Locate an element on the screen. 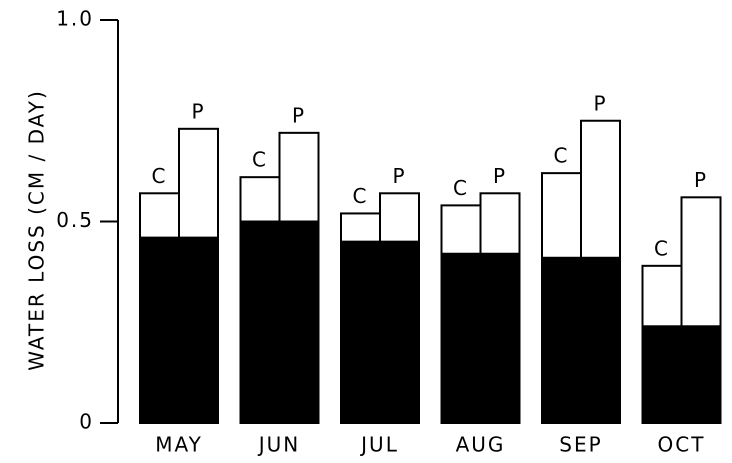  x-tick-label: SEP is located at coordinates (580, 445).